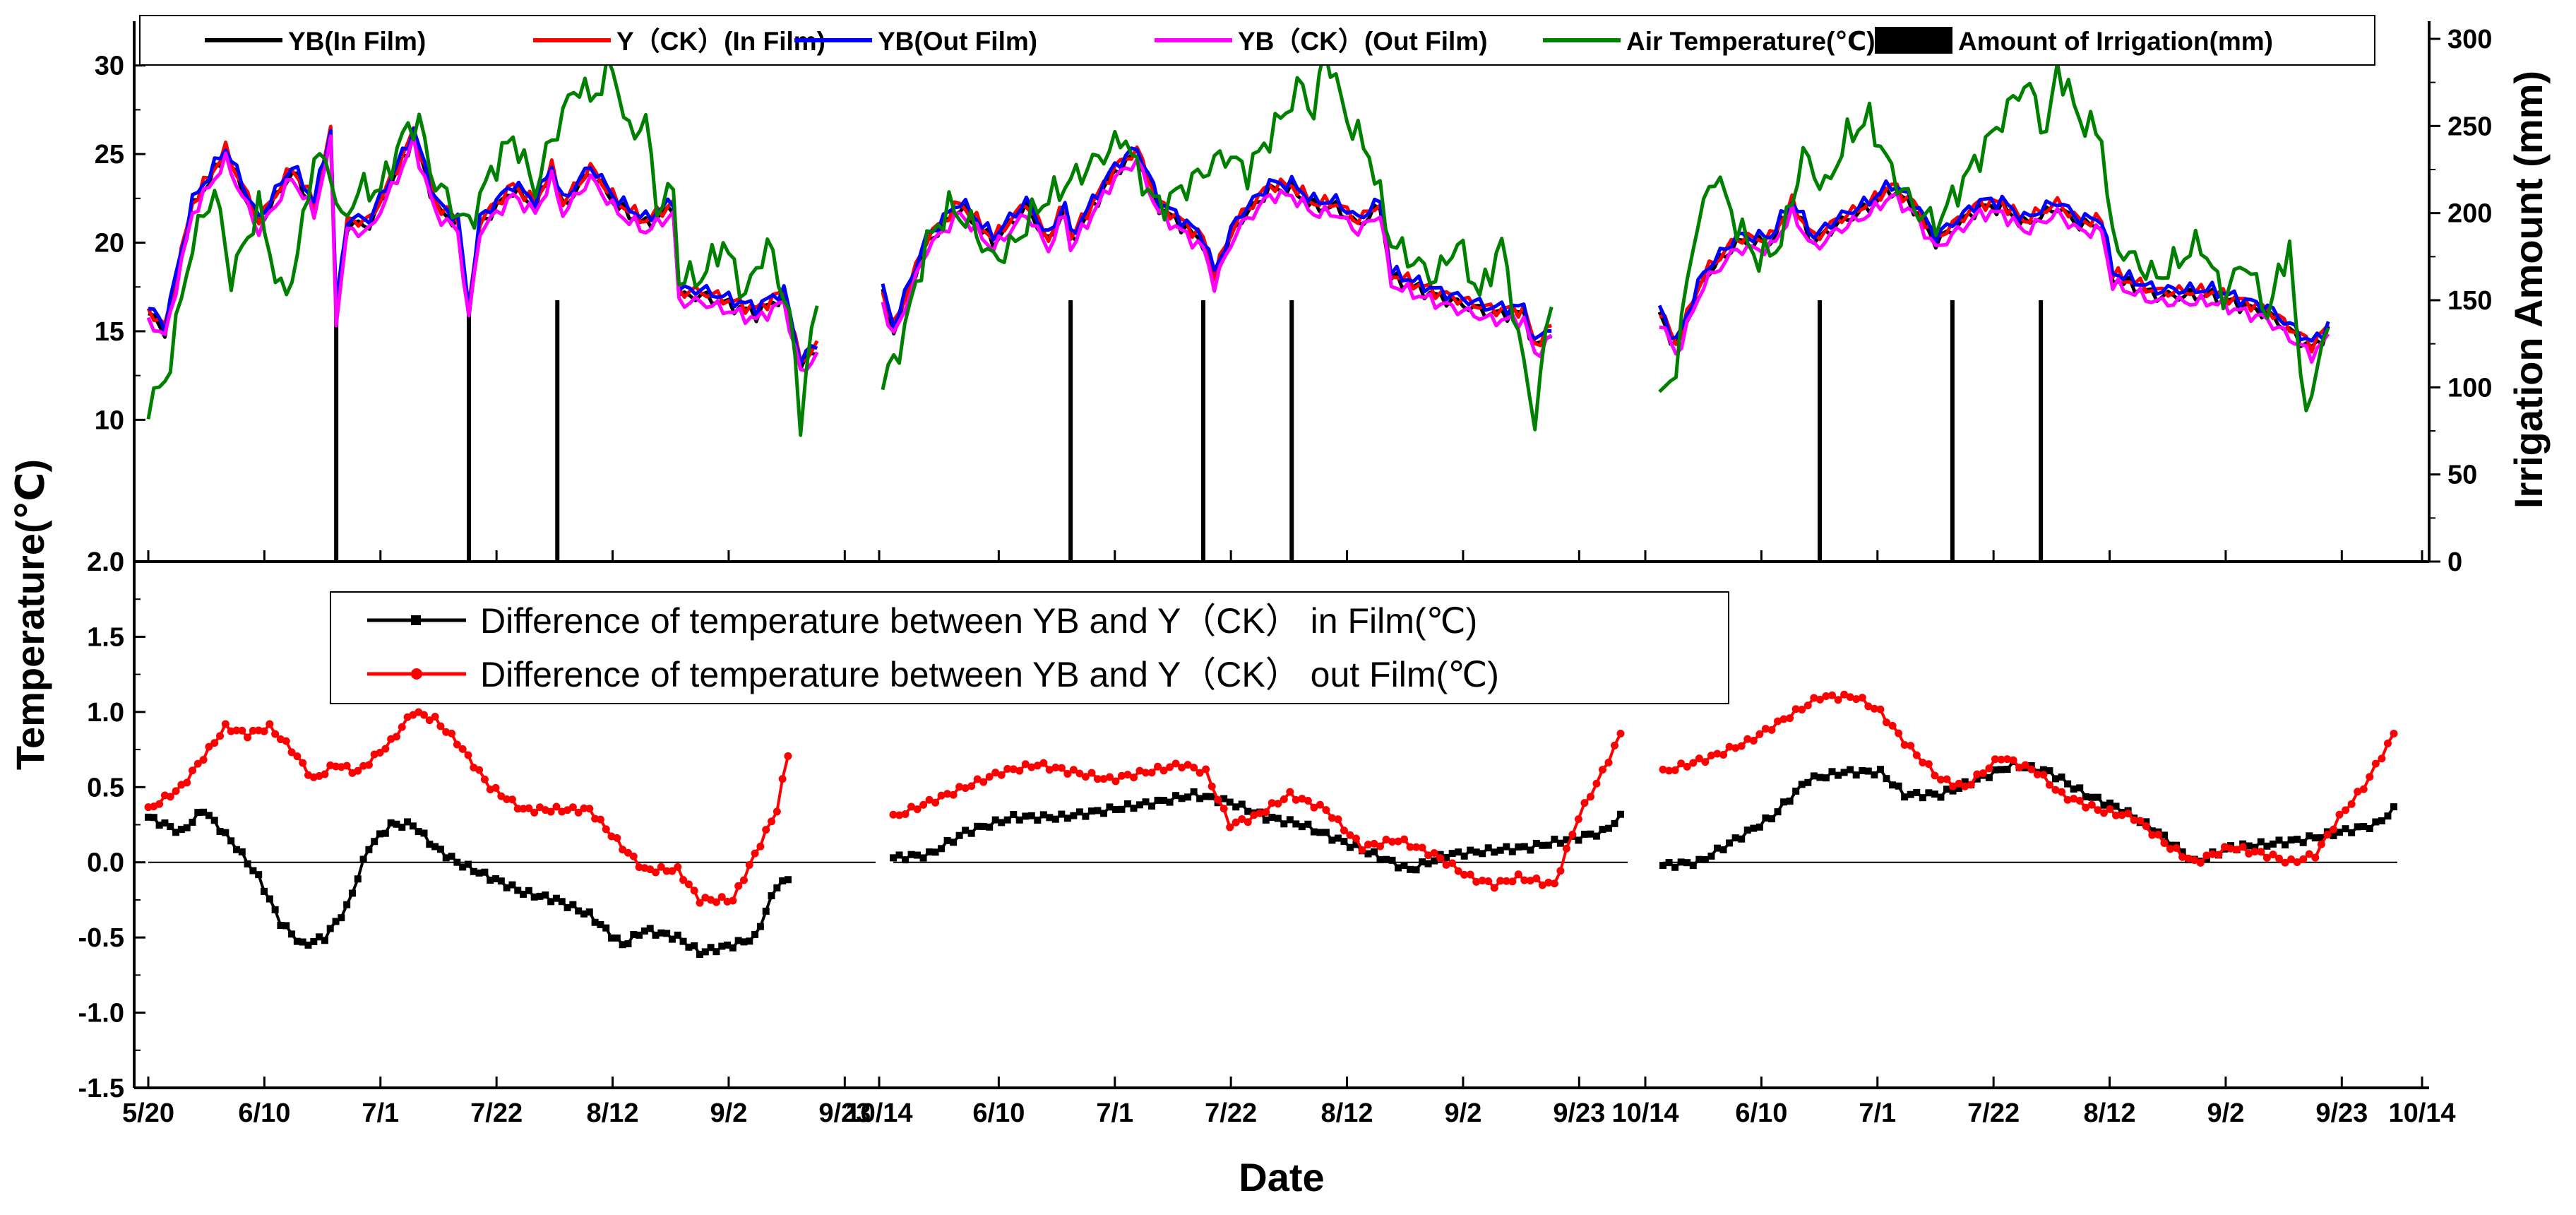 This screenshot has width=2576, height=1215. I want to click on y-tick-label: -1.0, so click(101, 1014).